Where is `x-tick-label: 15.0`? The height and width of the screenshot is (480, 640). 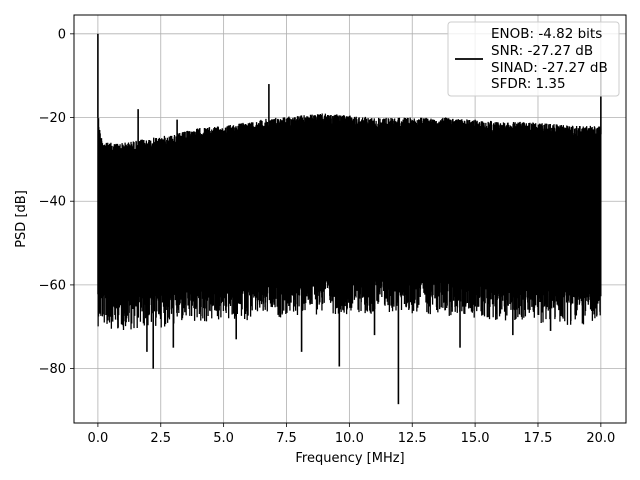 x-tick-label: 15.0 is located at coordinates (475, 438).